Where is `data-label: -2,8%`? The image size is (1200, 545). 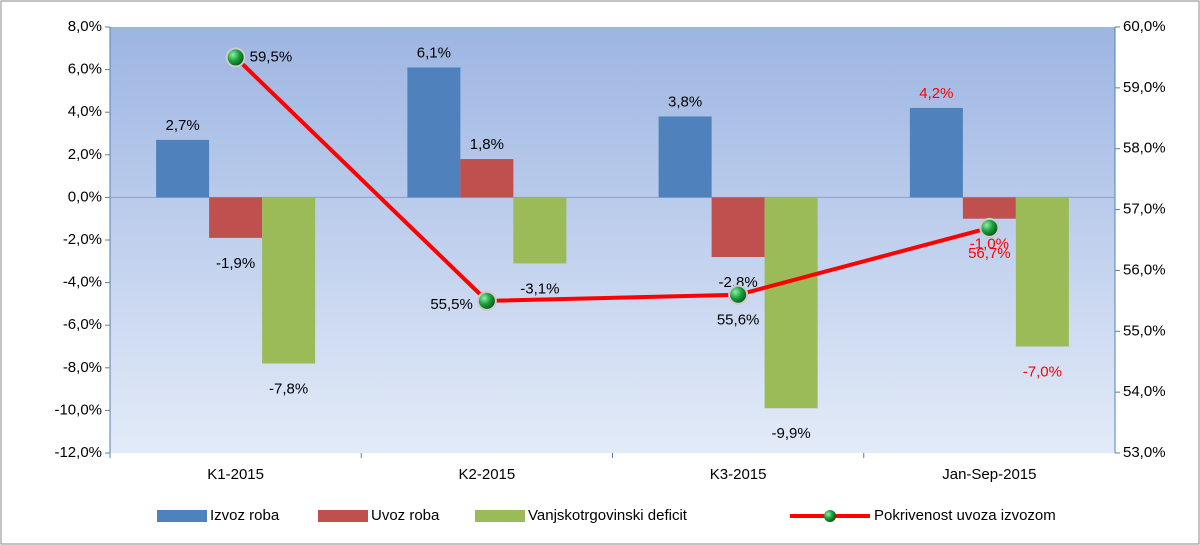 data-label: -2,8% is located at coordinates (738, 282).